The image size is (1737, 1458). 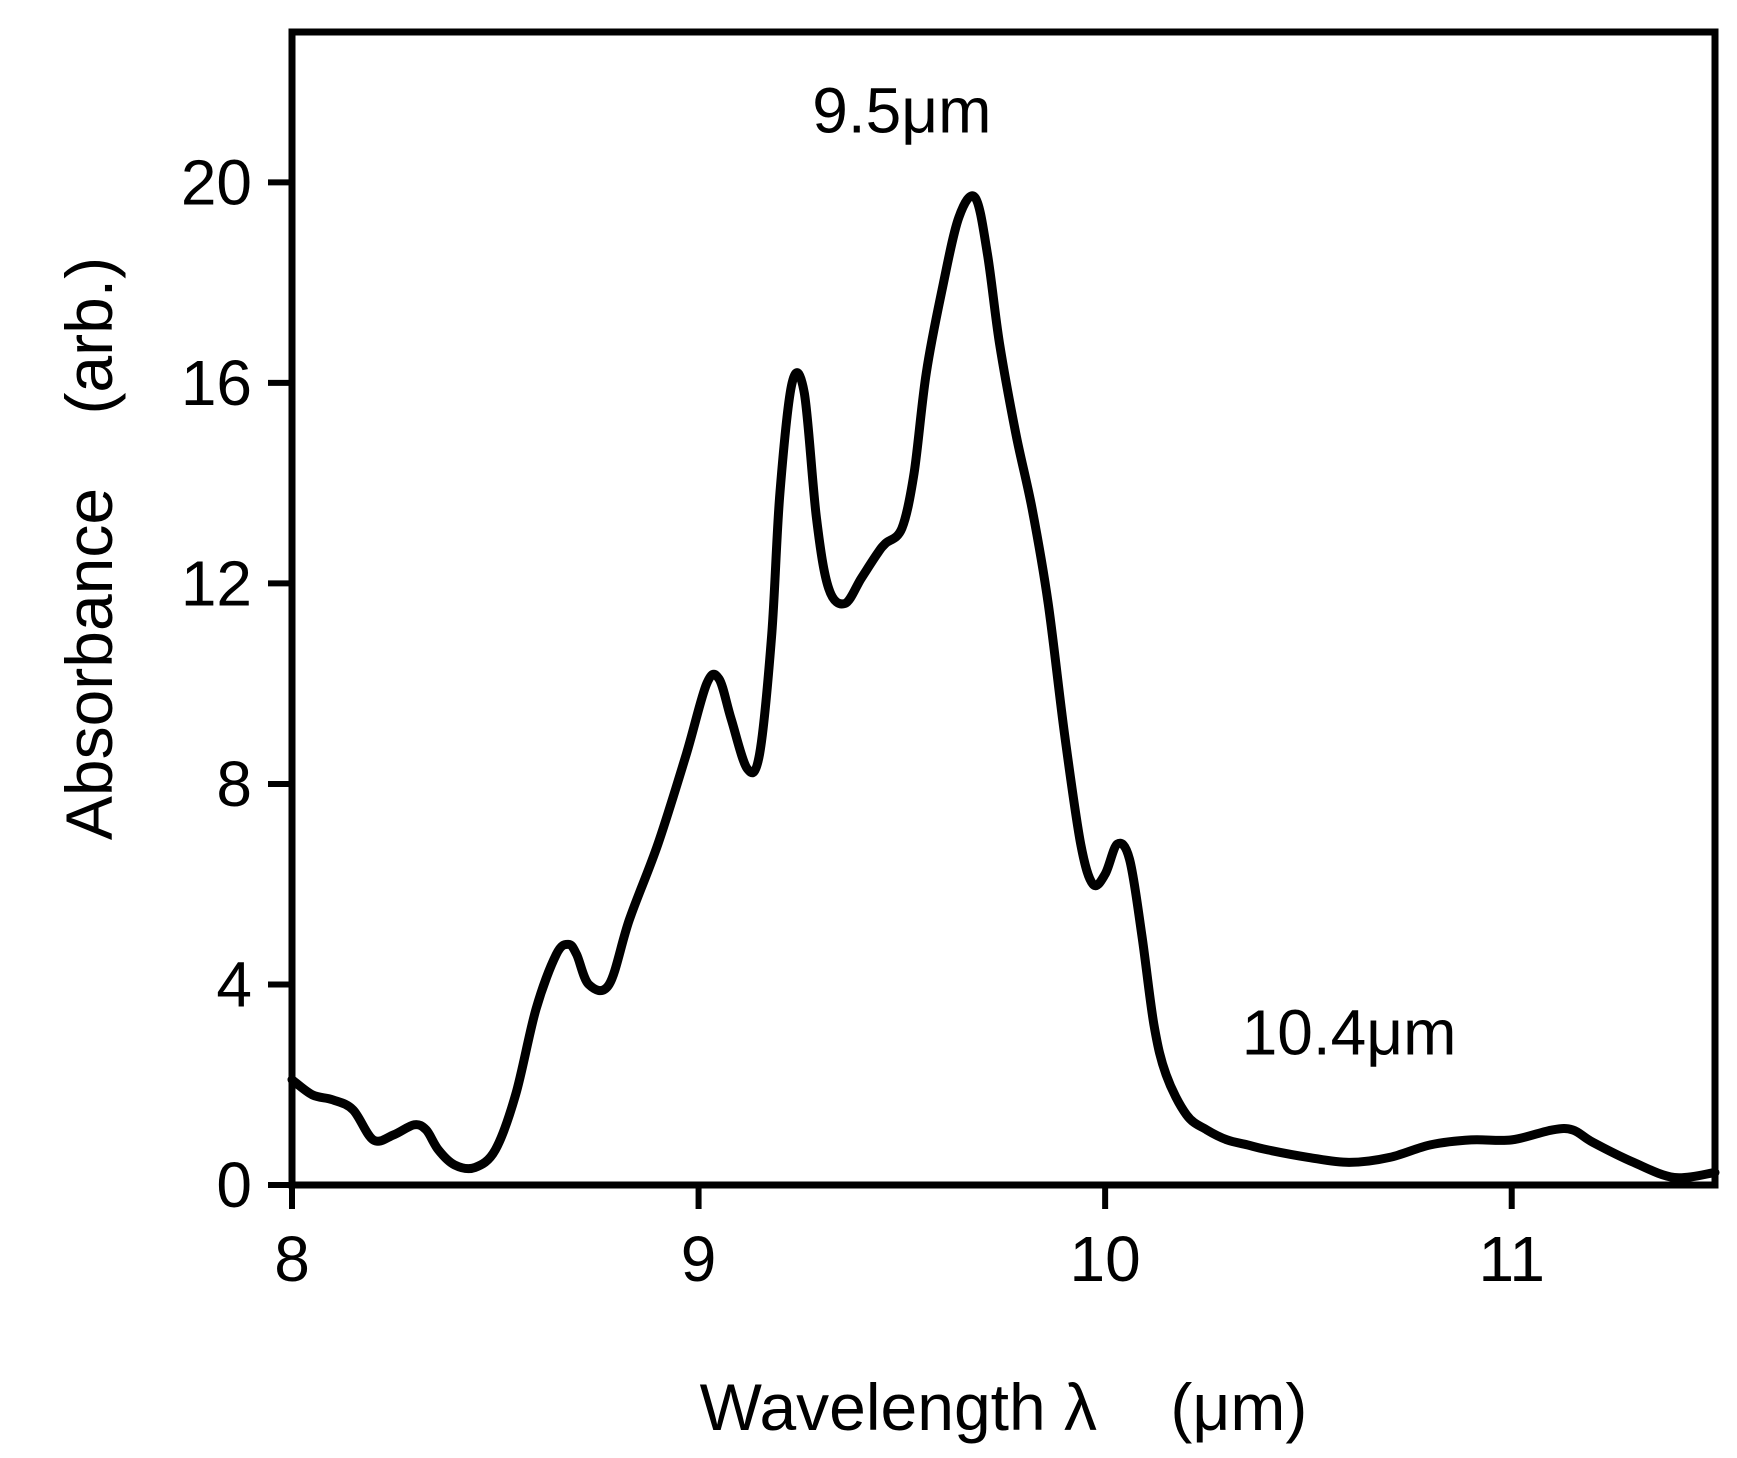 I want to click on x-tick-label: 10, so click(x=1105, y=1259).